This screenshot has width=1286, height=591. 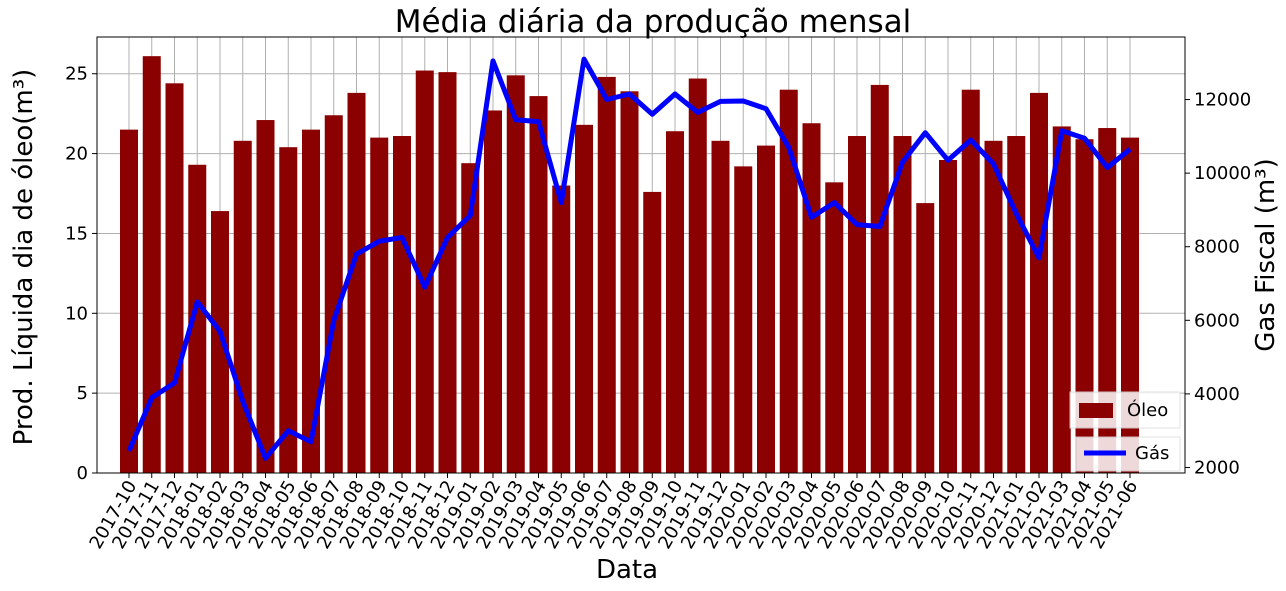 What do you see at coordinates (1217, 320) in the screenshot?
I see `y2-tick-label: 6000` at bounding box center [1217, 320].